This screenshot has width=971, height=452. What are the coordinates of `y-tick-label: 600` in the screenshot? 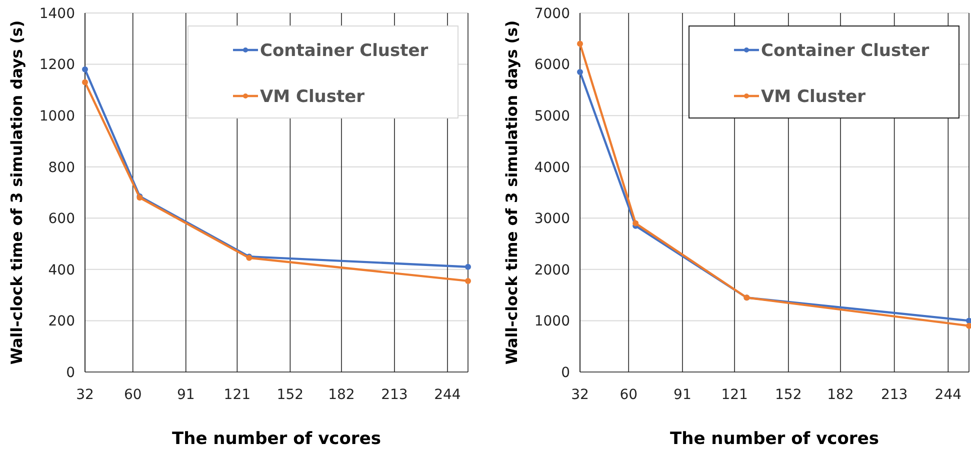 It's located at (61, 219).